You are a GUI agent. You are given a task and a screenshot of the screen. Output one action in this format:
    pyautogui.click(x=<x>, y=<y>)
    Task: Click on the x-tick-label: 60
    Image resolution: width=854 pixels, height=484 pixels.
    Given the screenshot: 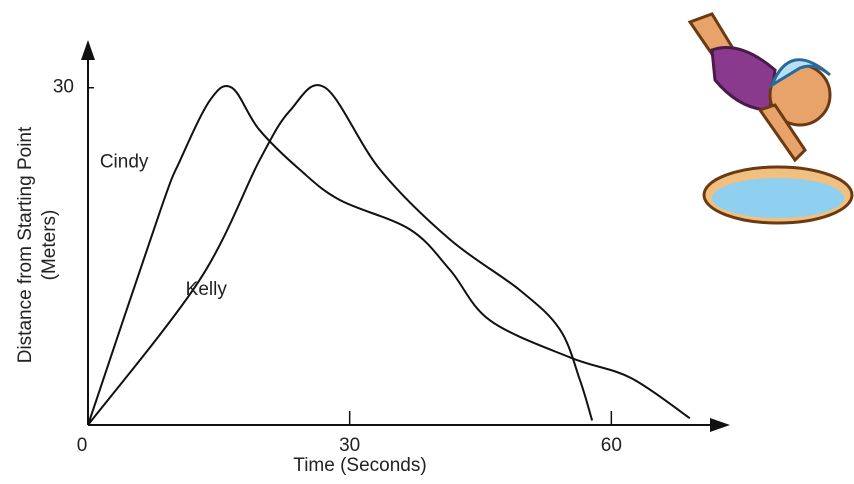 What is the action you would take?
    pyautogui.click(x=611, y=445)
    